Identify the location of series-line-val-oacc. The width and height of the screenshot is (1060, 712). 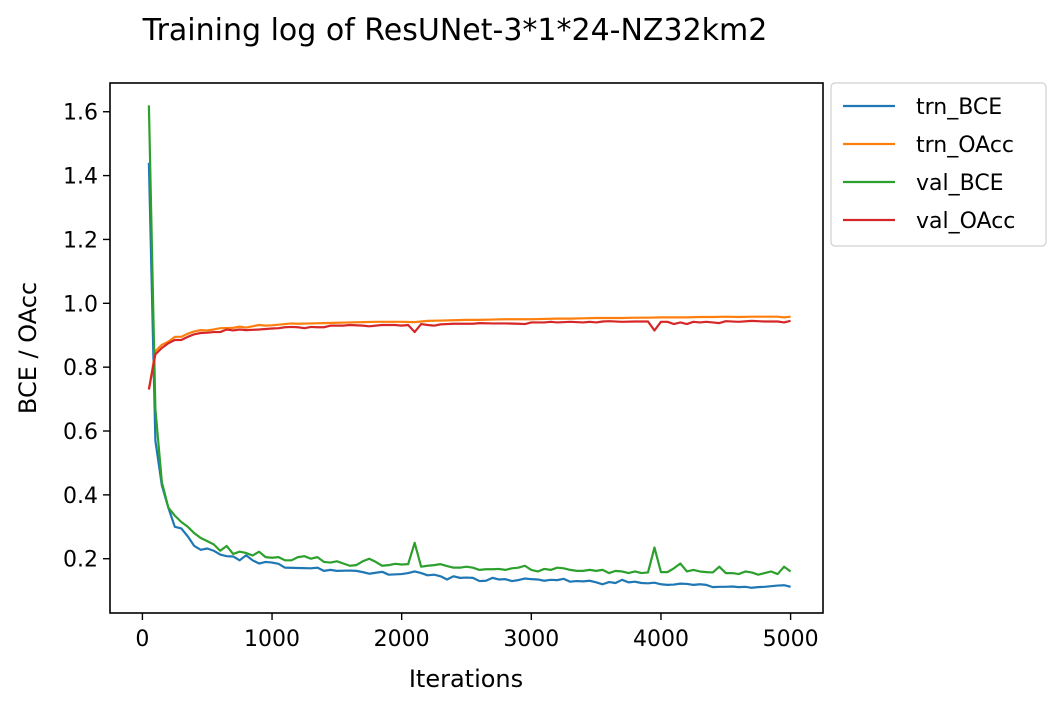
(469, 354).